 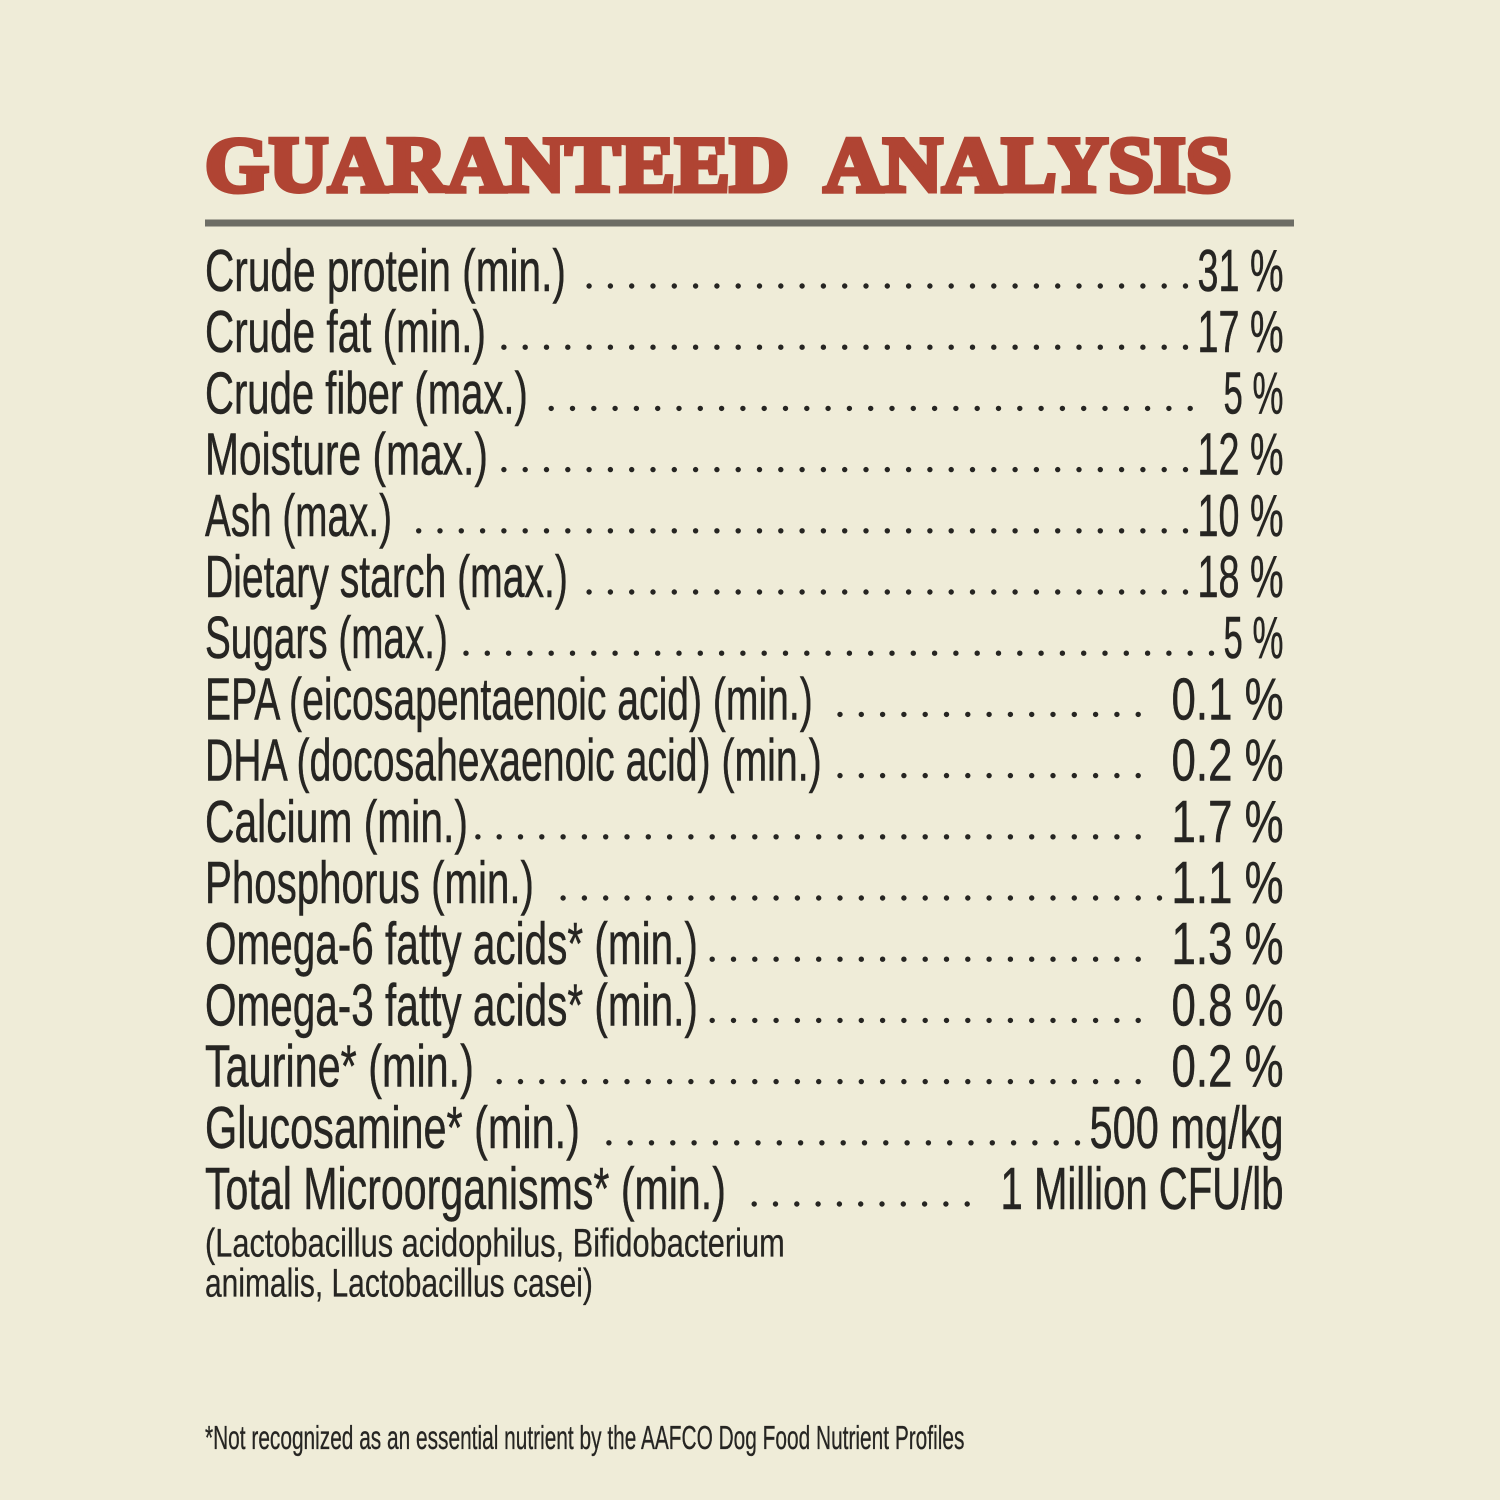 I want to click on svg-text: Glucosamine* (min.), so click(x=392, y=1128).